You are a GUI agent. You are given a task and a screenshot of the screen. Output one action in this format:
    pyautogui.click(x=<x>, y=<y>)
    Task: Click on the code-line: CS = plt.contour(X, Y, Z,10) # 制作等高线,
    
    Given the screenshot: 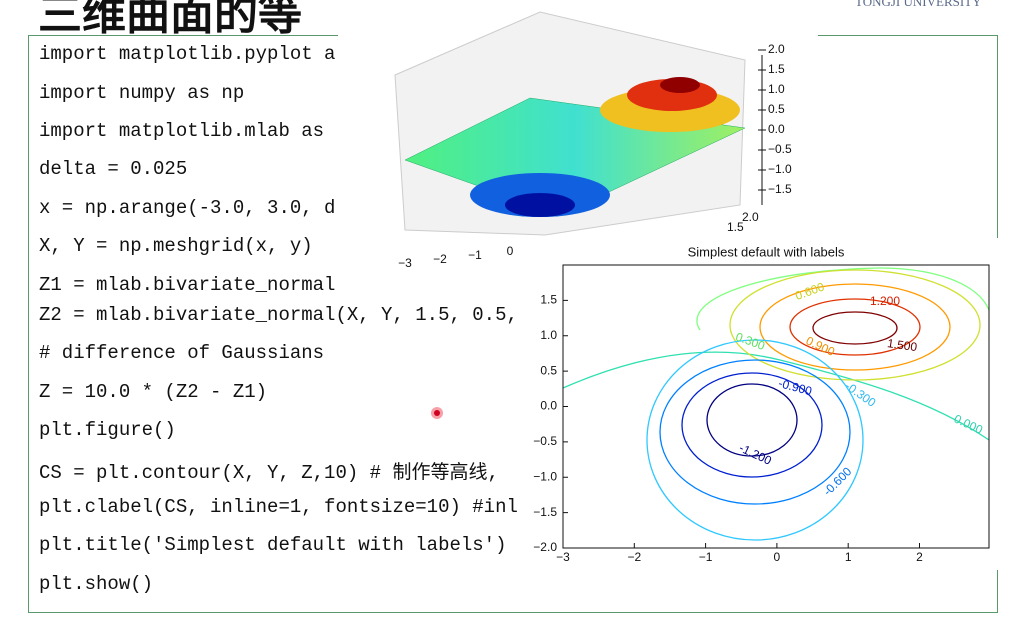 What is the action you would take?
    pyautogui.click(x=269, y=473)
    